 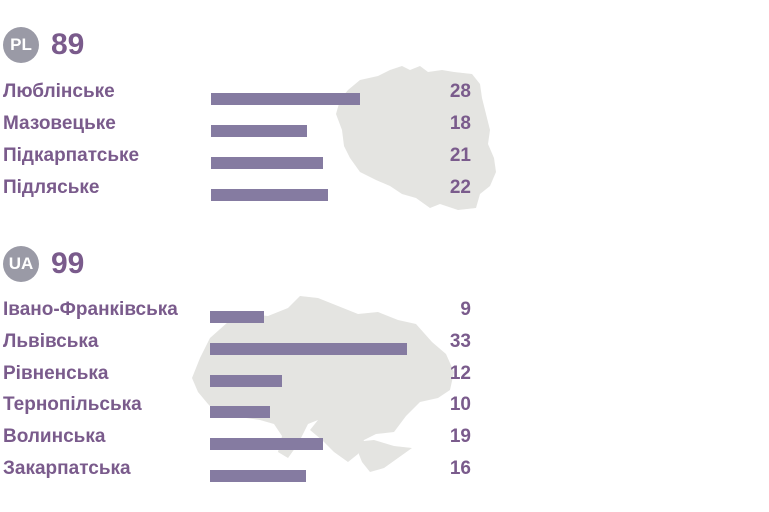 I want to click on category-label: Підляське, so click(x=51, y=187).